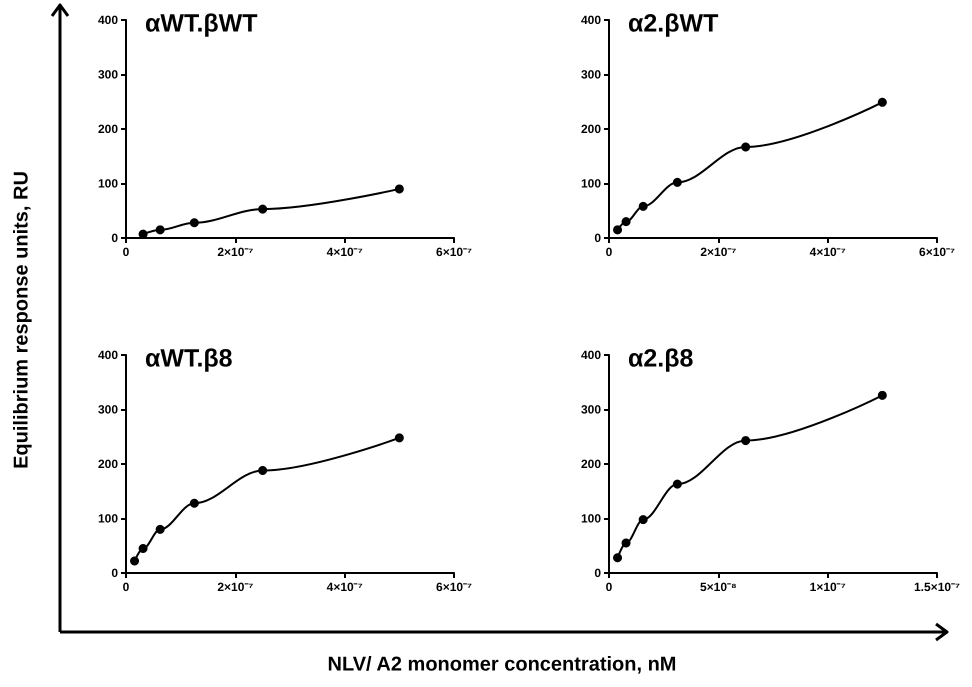 This screenshot has height=687, width=972. Describe the element at coordinates (937, 587) in the screenshot. I see `x-tick-label: 1.5×10⁻⁷` at that location.